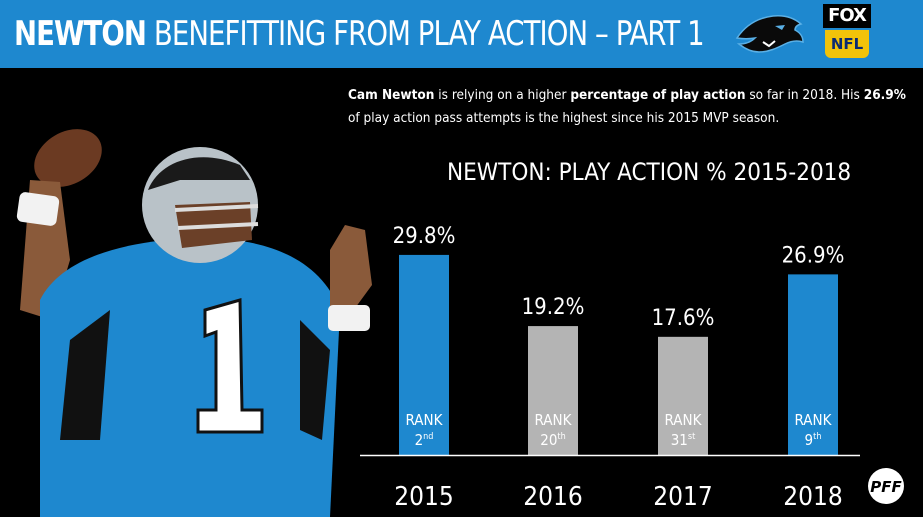 The height and width of the screenshot is (517, 923). I want to click on bar-2015, so click(424, 354).